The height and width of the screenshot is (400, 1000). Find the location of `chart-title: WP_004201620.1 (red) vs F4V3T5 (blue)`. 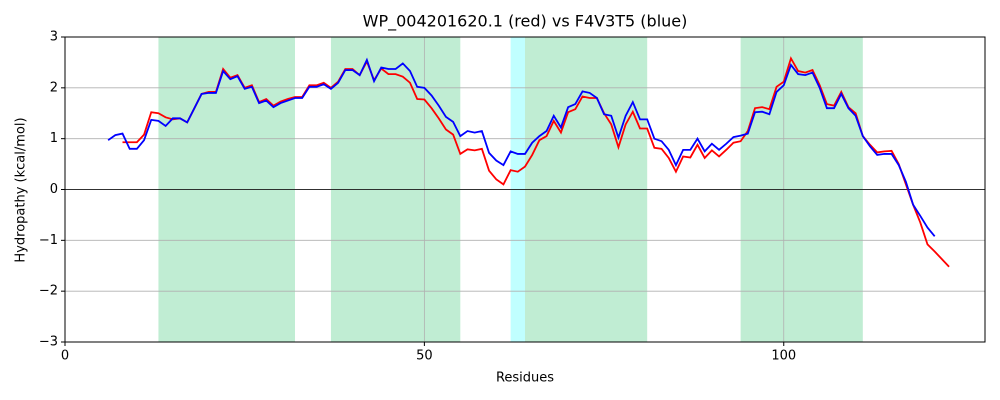

chart-title: WP_004201620.1 (red) vs F4V3T5 (blue) is located at coordinates (525, 22).